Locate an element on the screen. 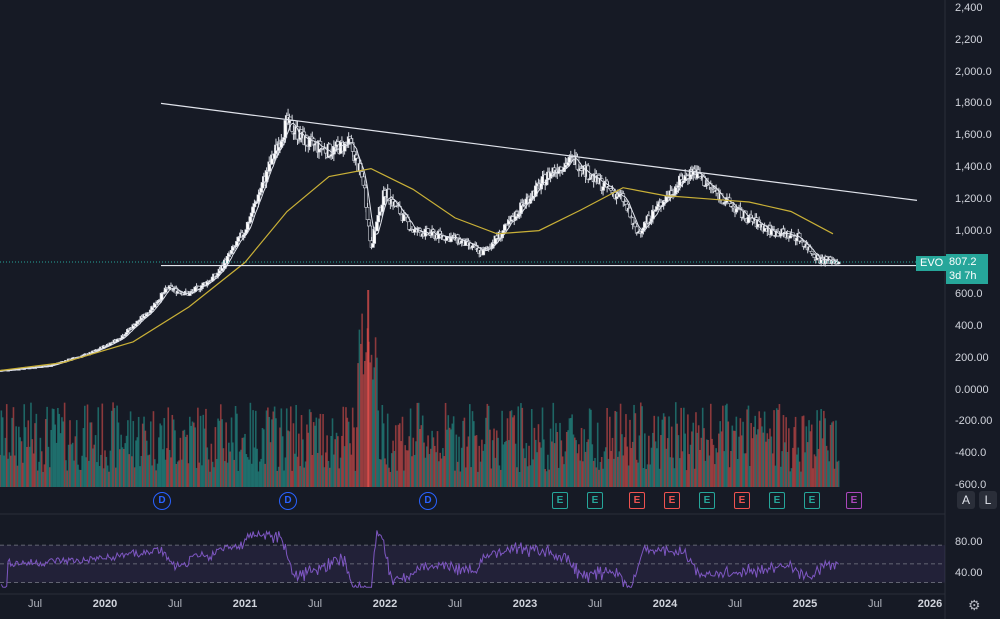 The image size is (1000, 619). last-price-tag: 807.2 3d 7h is located at coordinates (967, 269).